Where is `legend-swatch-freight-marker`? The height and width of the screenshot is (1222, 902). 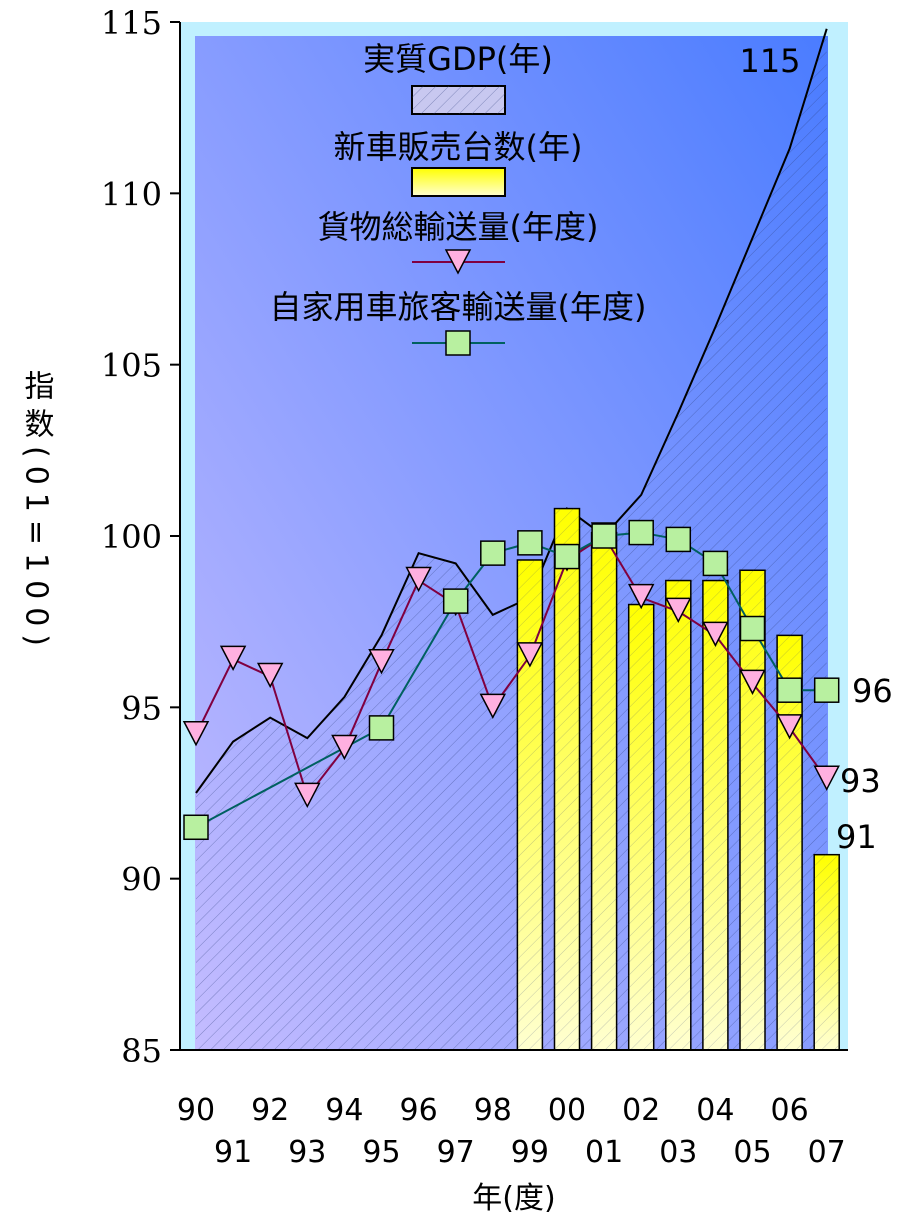
legend-swatch-freight-marker is located at coordinates (458, 262).